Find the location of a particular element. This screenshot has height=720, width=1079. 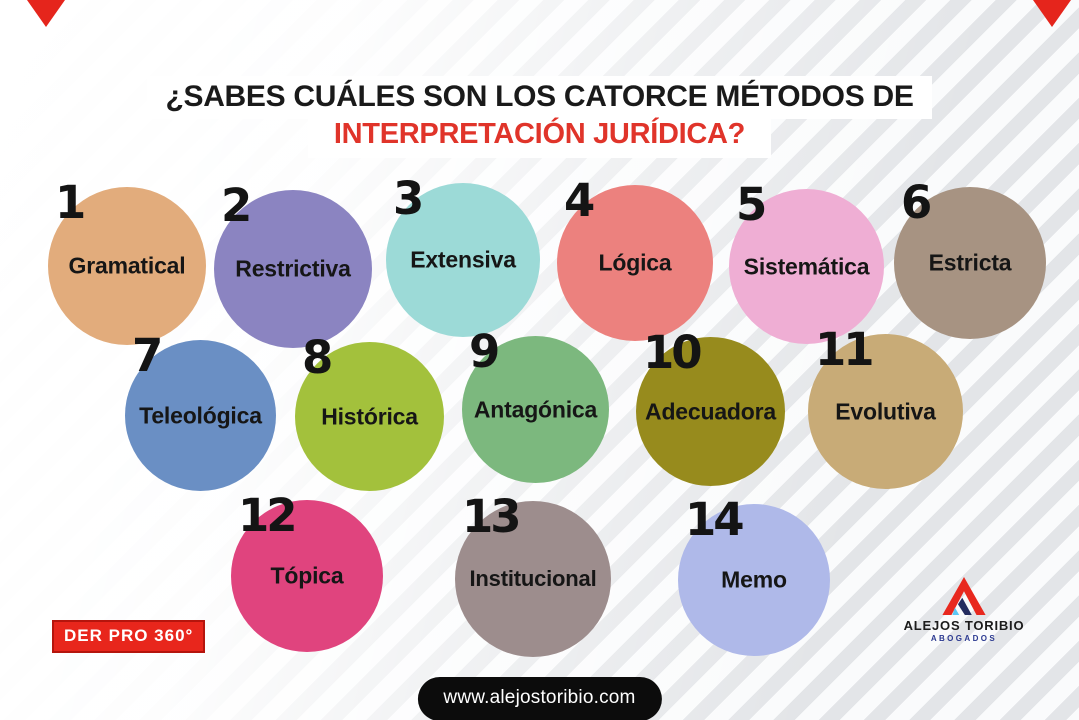

method-bubble: 12 Tópica is located at coordinates (307, 572).